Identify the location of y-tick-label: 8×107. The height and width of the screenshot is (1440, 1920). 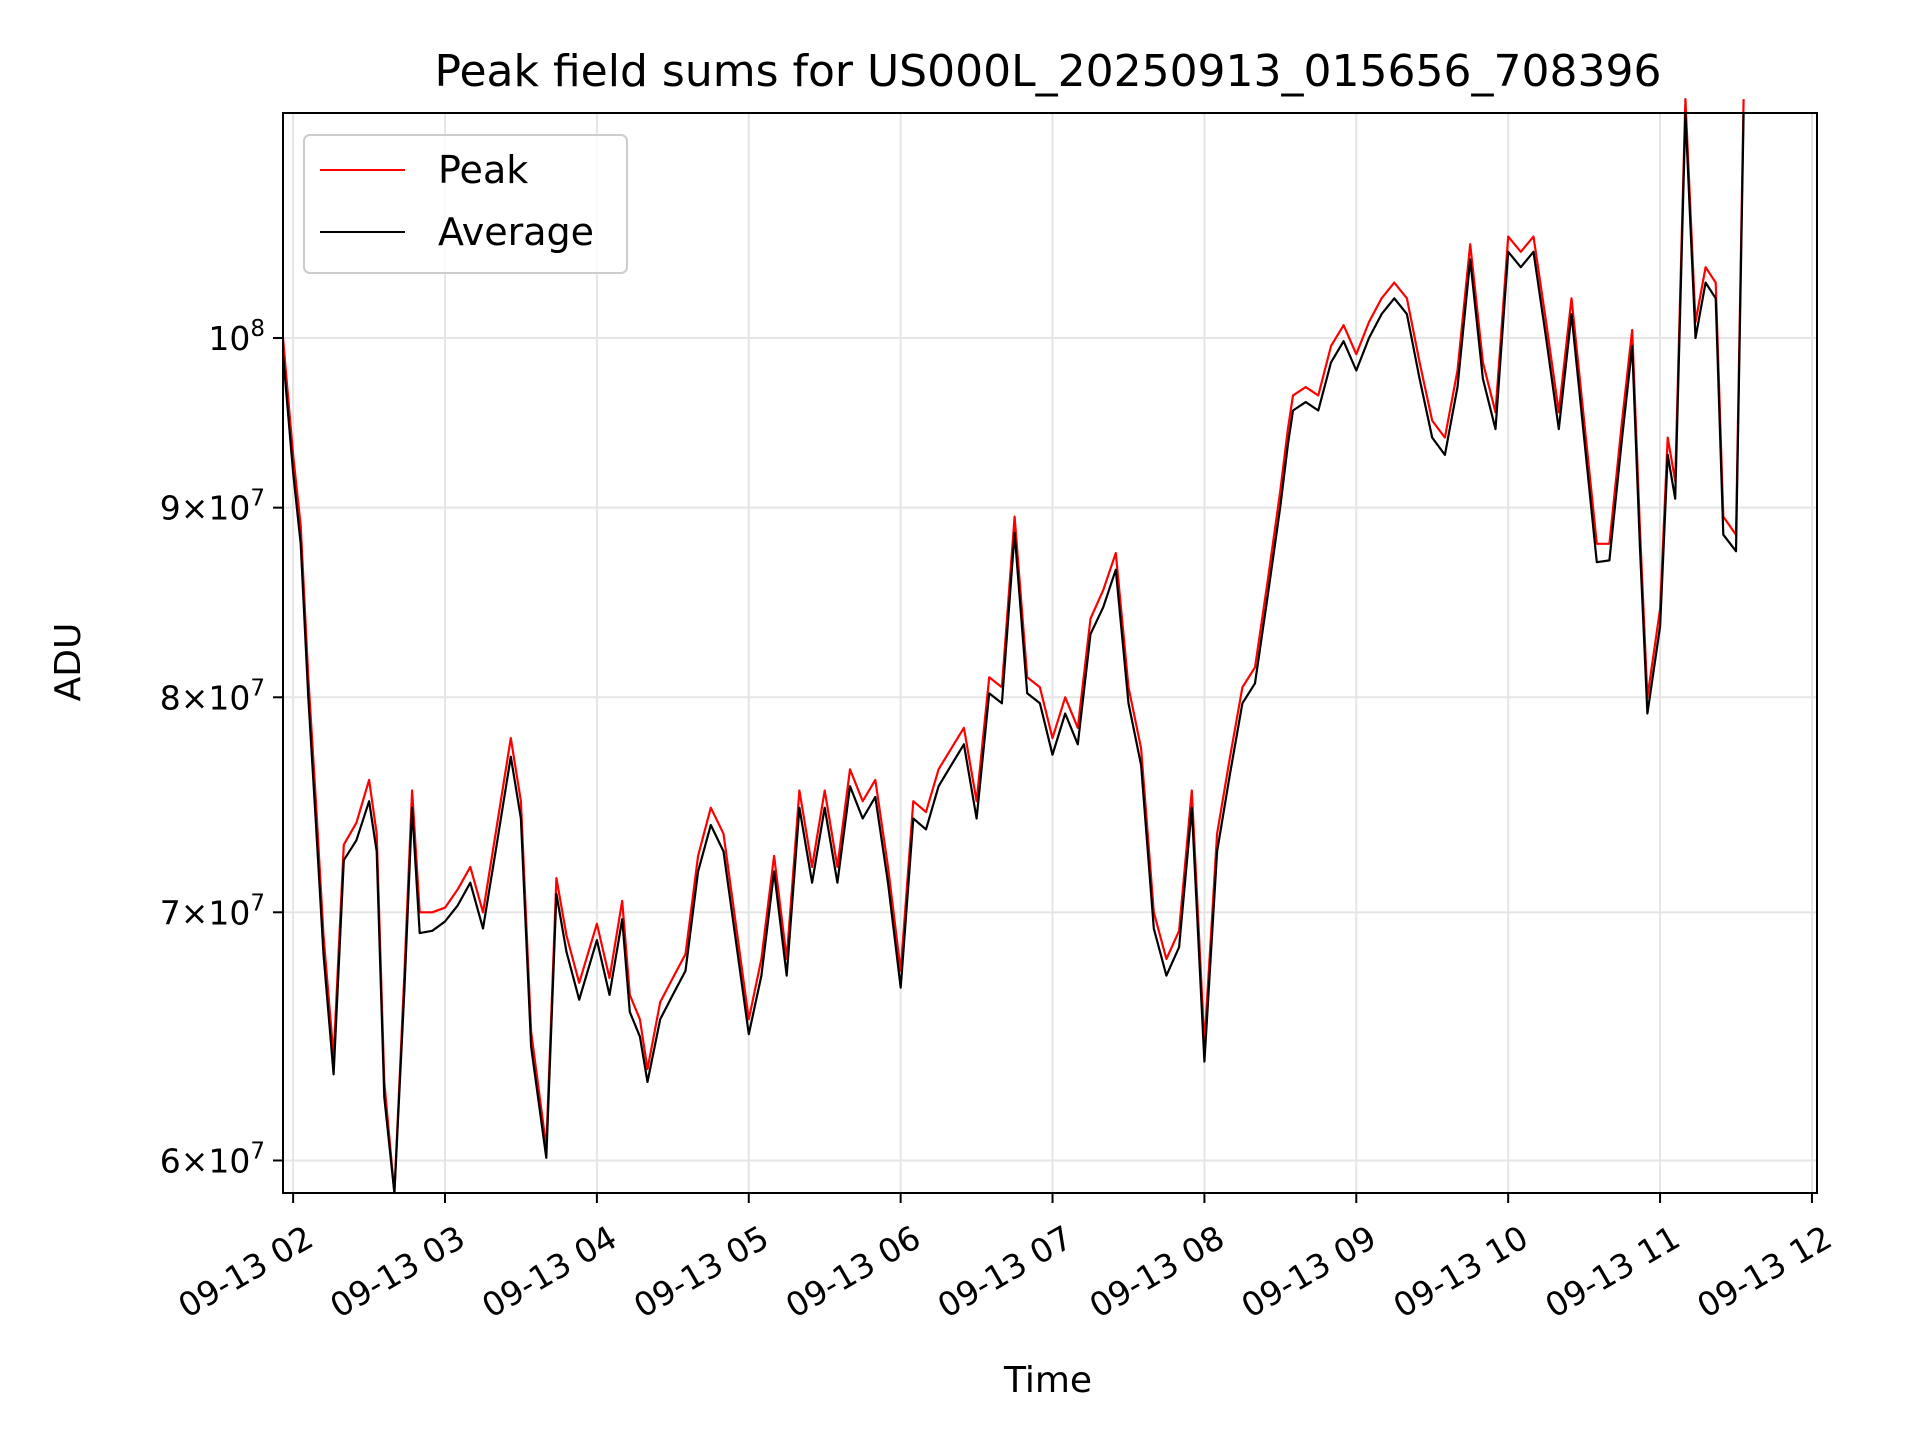
(212, 696).